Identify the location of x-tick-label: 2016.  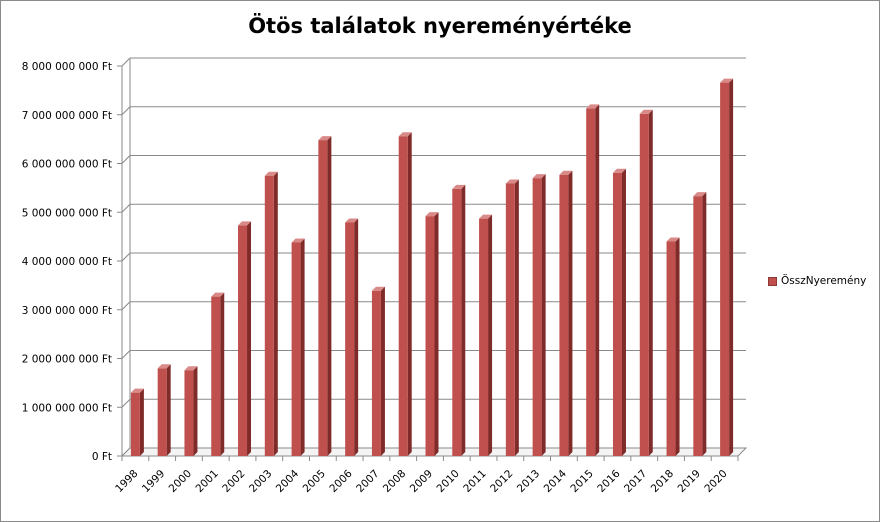
(609, 481).